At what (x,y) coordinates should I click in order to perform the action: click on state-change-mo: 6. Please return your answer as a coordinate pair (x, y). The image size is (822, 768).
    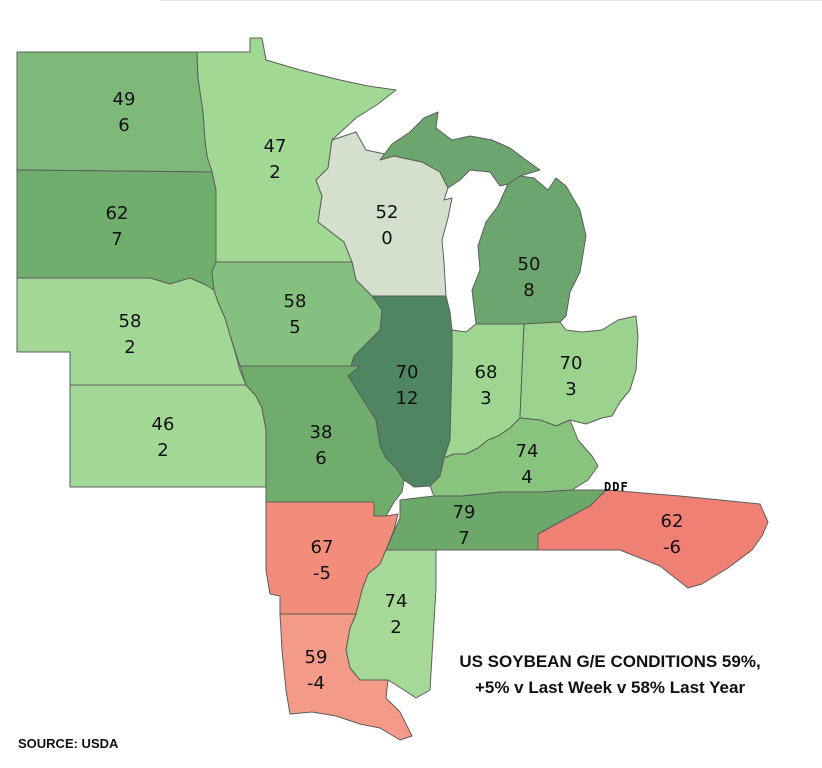
    Looking at the image, I should click on (320, 458).